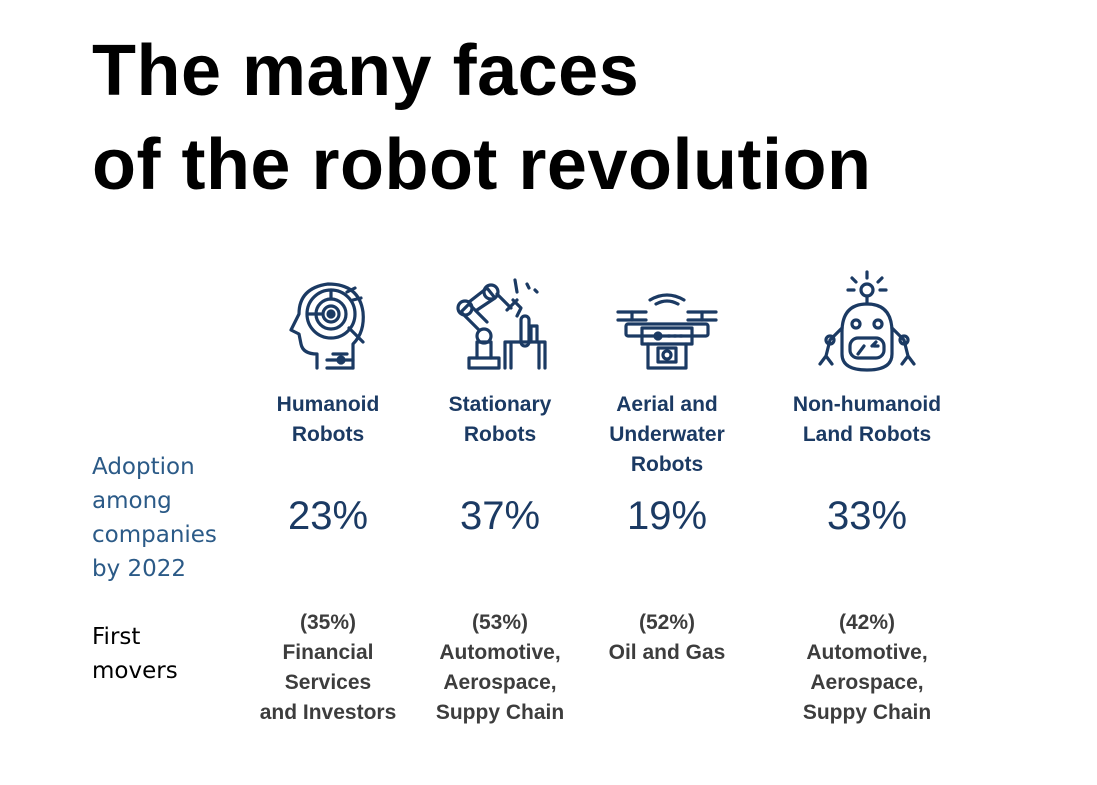 This screenshot has height=785, width=1097. Describe the element at coordinates (500, 668) in the screenshot. I see `first-movers-stationary: (53%) Automotive, Aerospace, Suppy Chain` at that location.